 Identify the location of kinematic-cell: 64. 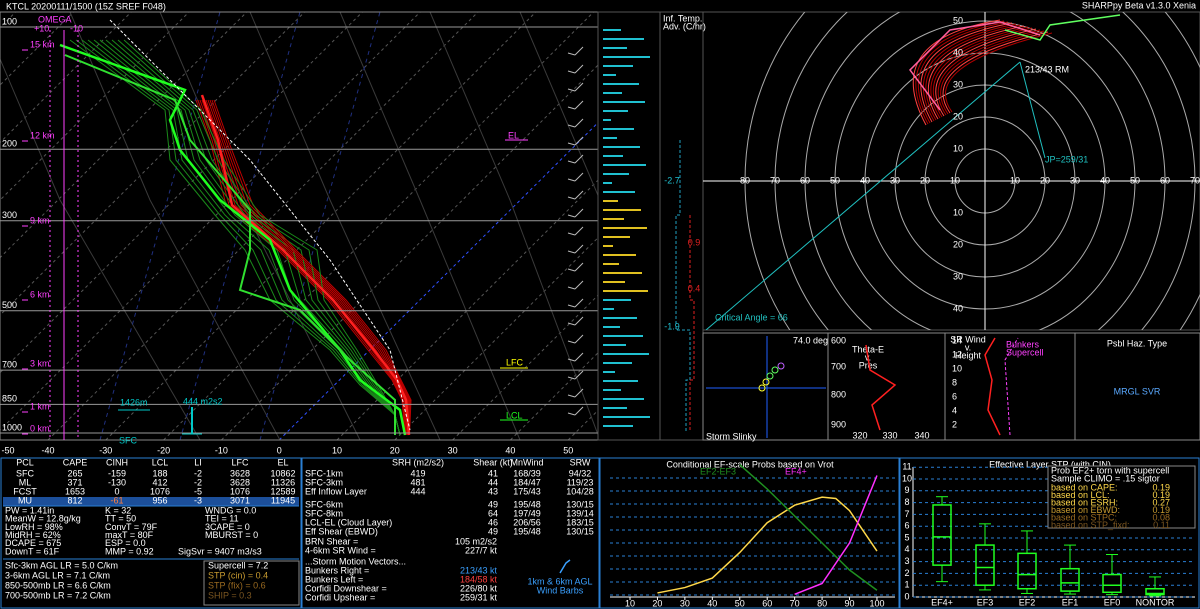
(493, 513).